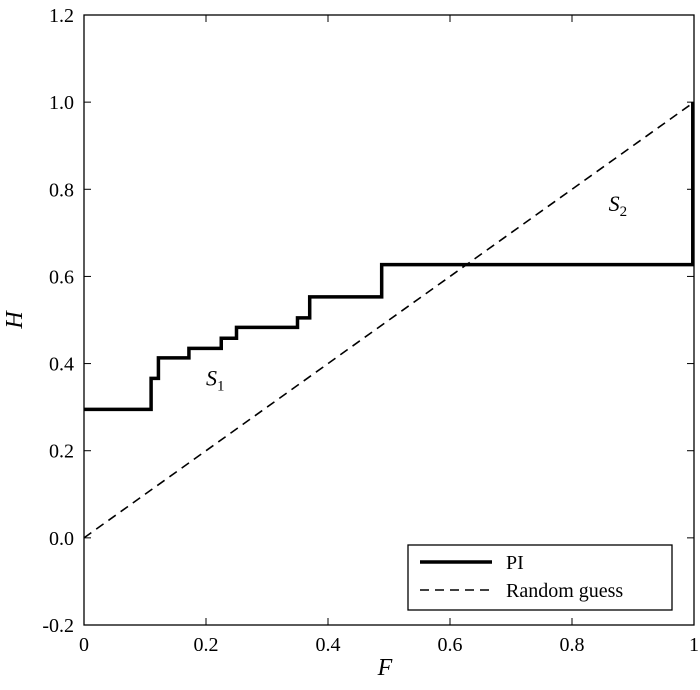  I want to click on x-tick-label: 0.6, so click(450, 645).